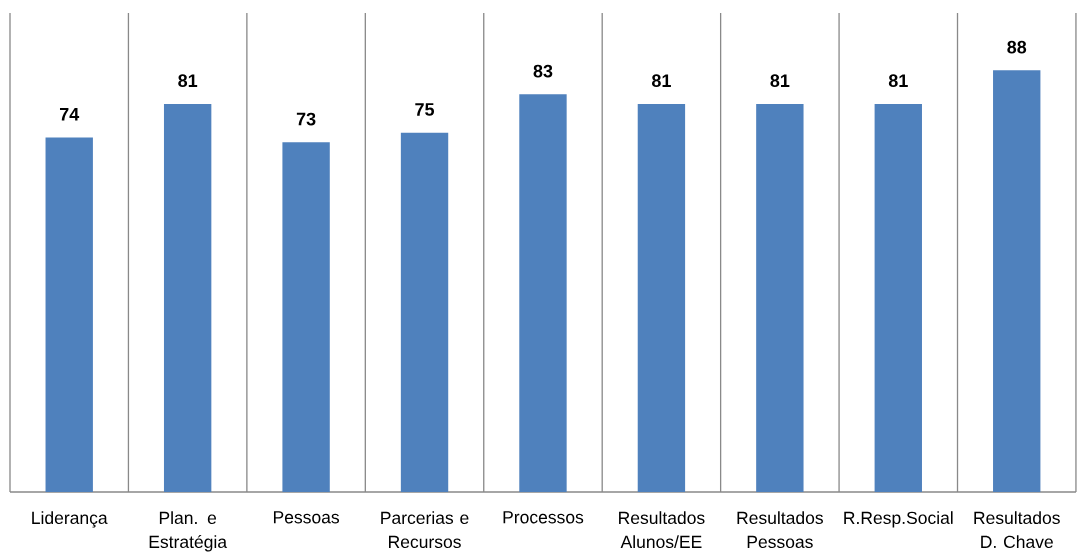  I want to click on x-tick-label: Liderança, so click(70, 519).